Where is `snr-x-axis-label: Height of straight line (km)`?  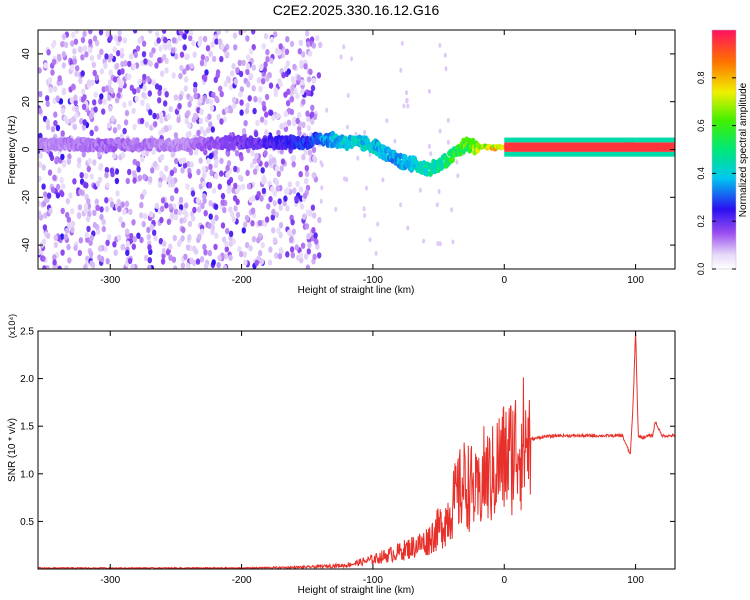 snr-x-axis-label: Height of straight line (km) is located at coordinates (356, 590).